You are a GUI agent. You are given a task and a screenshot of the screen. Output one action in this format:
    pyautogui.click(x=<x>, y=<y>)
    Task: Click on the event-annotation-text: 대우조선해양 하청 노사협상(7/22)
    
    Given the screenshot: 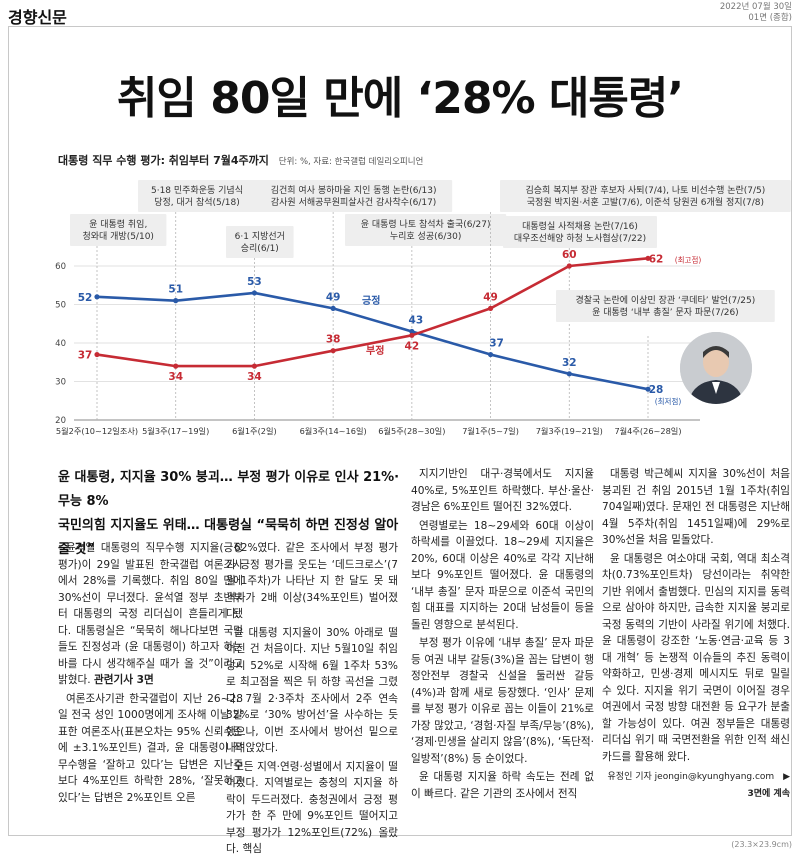 What is the action you would take?
    pyautogui.click(x=580, y=238)
    